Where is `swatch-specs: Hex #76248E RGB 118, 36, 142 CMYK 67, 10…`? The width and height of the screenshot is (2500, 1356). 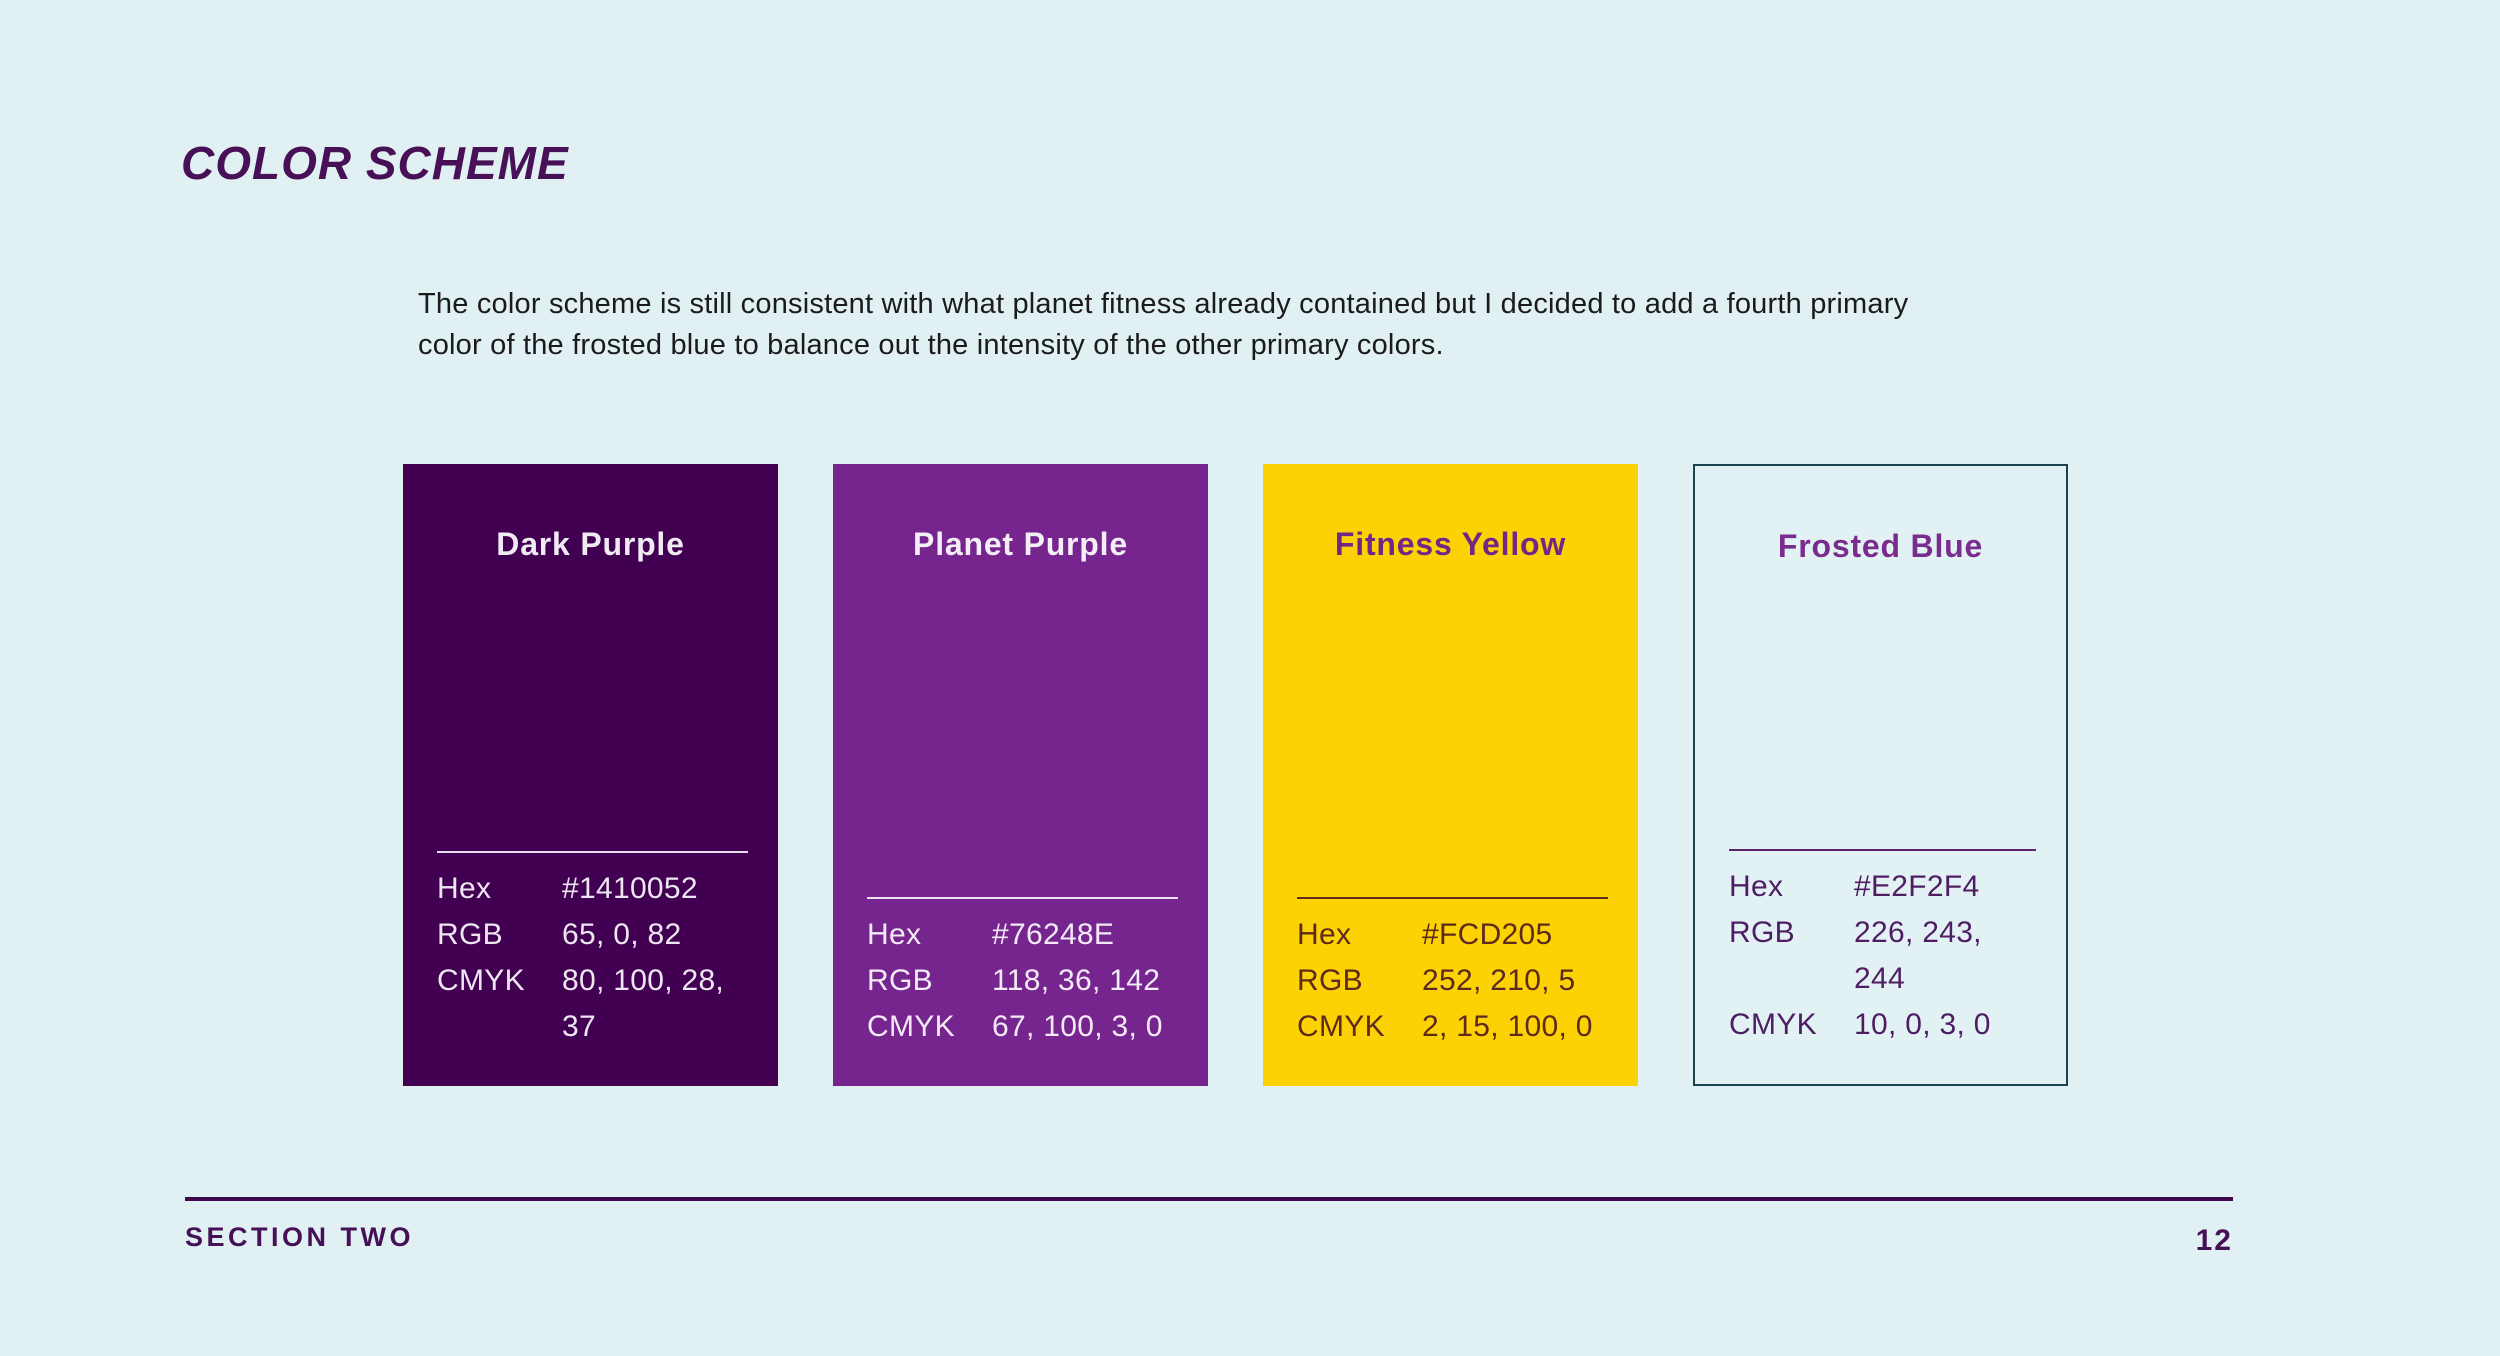 swatch-specs: Hex #76248E RGB 118, 36, 142 CMYK 67, 10… is located at coordinates (1022, 973).